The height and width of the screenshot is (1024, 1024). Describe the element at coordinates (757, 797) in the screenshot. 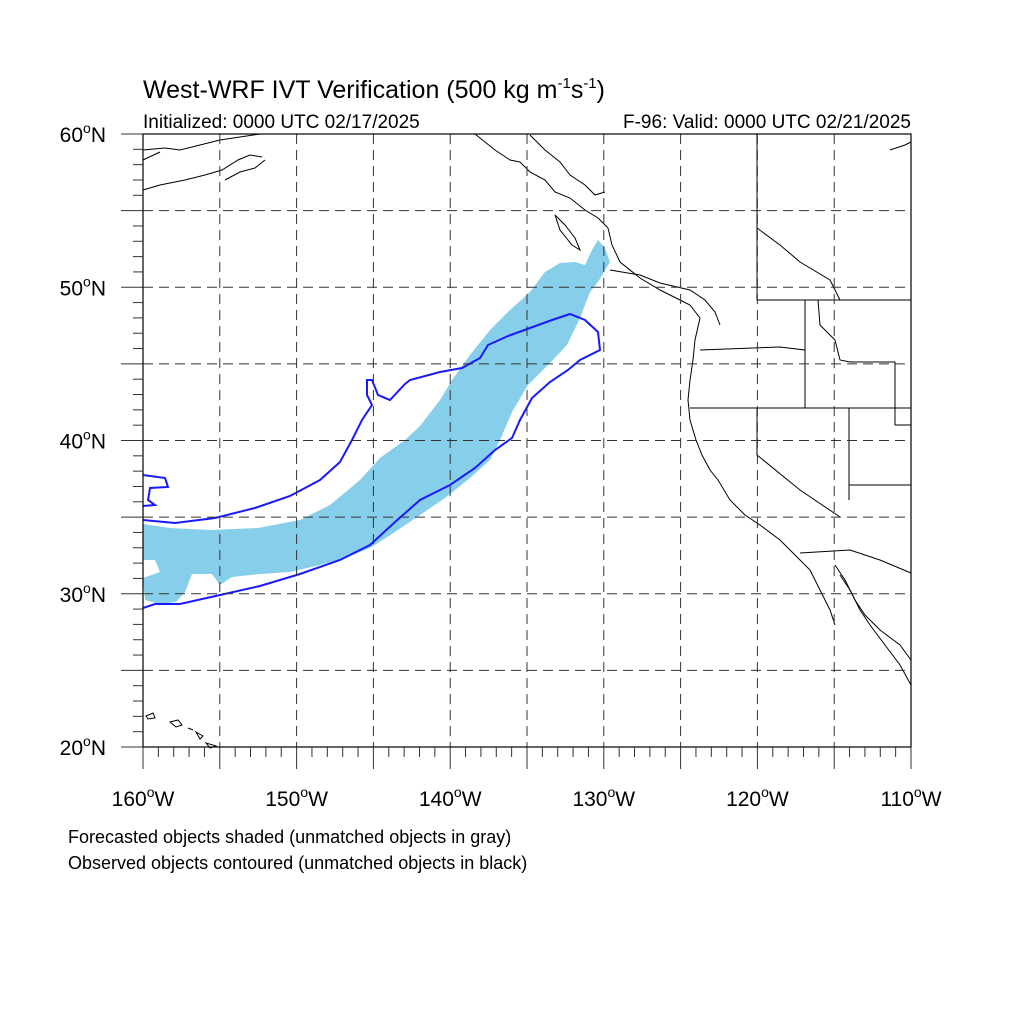

I see `x-tick-label: 120oW` at that location.